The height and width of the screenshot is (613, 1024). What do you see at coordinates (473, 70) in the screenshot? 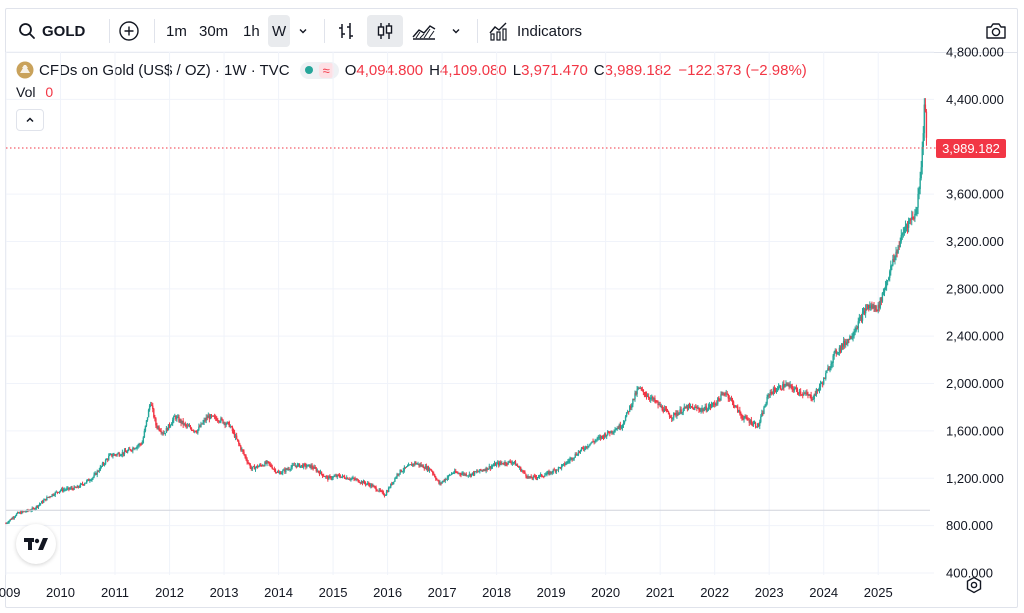
I see `high-value: 4,109.080` at bounding box center [473, 70].